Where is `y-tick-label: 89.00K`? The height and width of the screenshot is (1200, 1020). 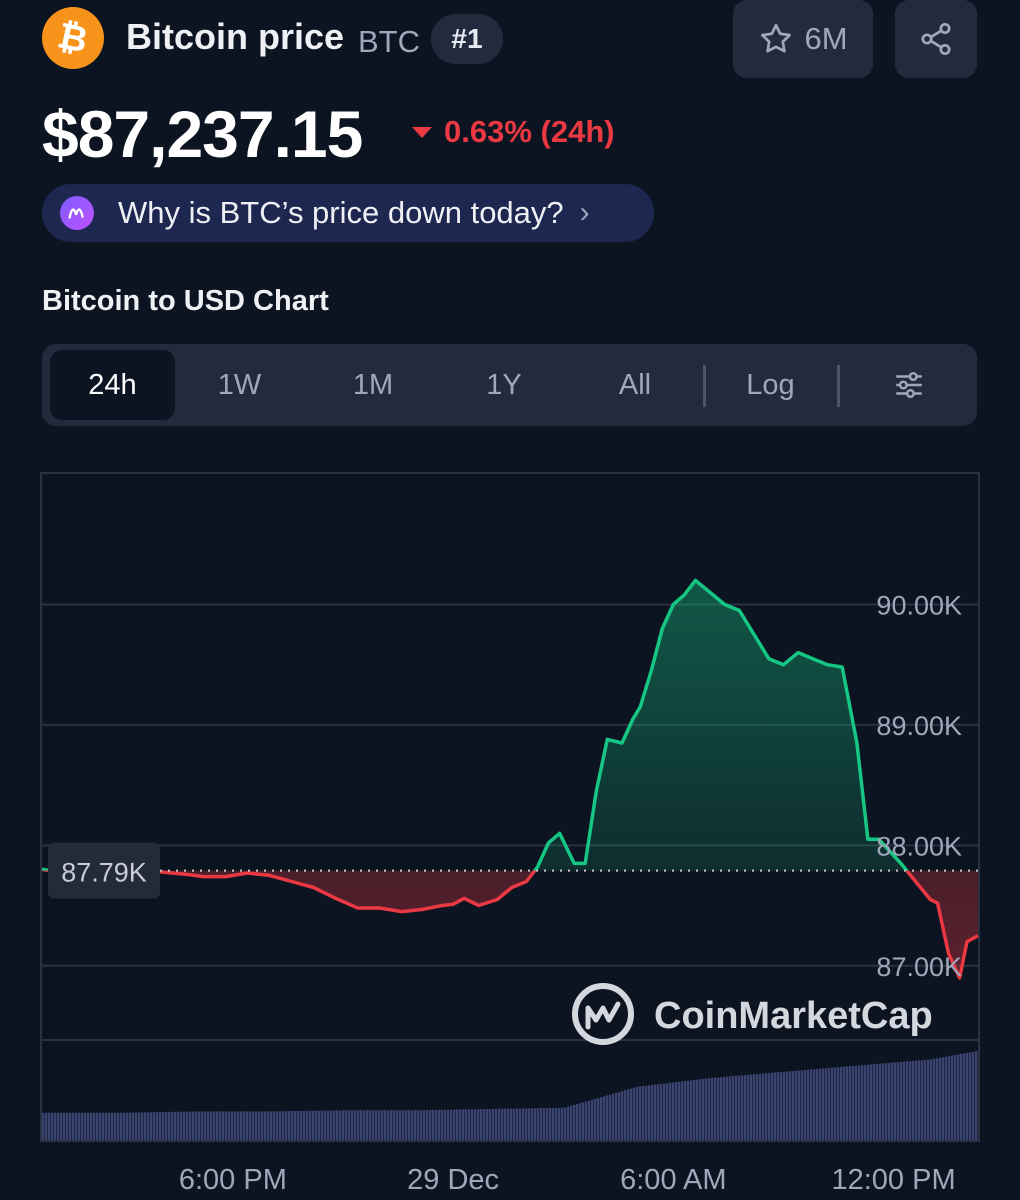 y-tick-label: 89.00K is located at coordinates (919, 726).